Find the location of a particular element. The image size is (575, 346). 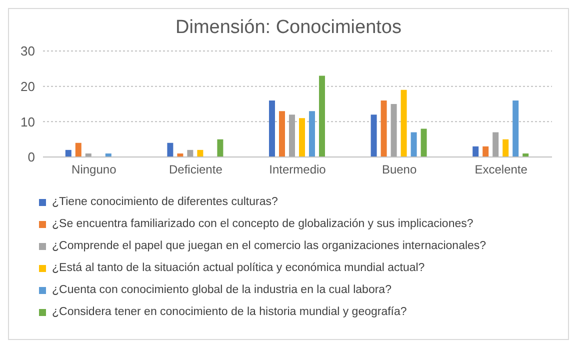

y-tick-label: 30 is located at coordinates (27, 51).